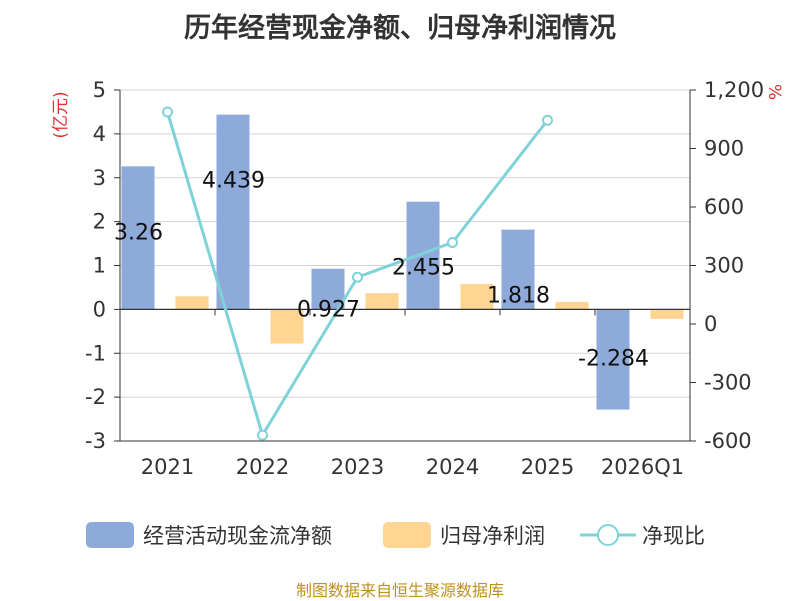  I want to click on y-right-tick-label: 1,200, so click(734, 90).